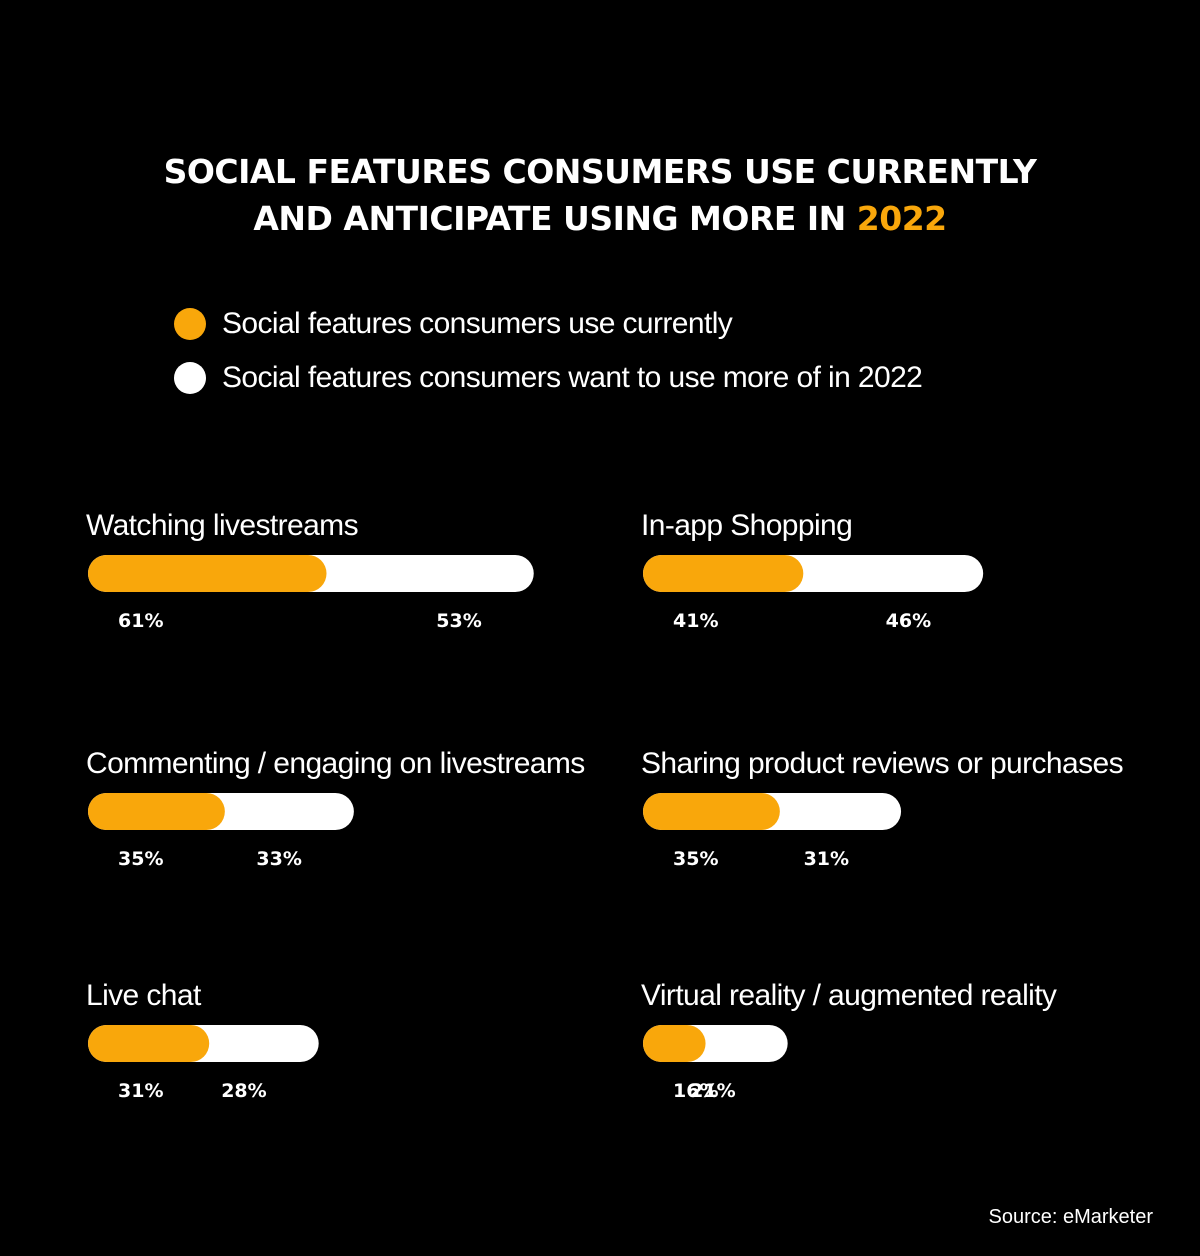  Describe the element at coordinates (458, 621) in the screenshot. I see `value-label-want-more: 53%` at that location.